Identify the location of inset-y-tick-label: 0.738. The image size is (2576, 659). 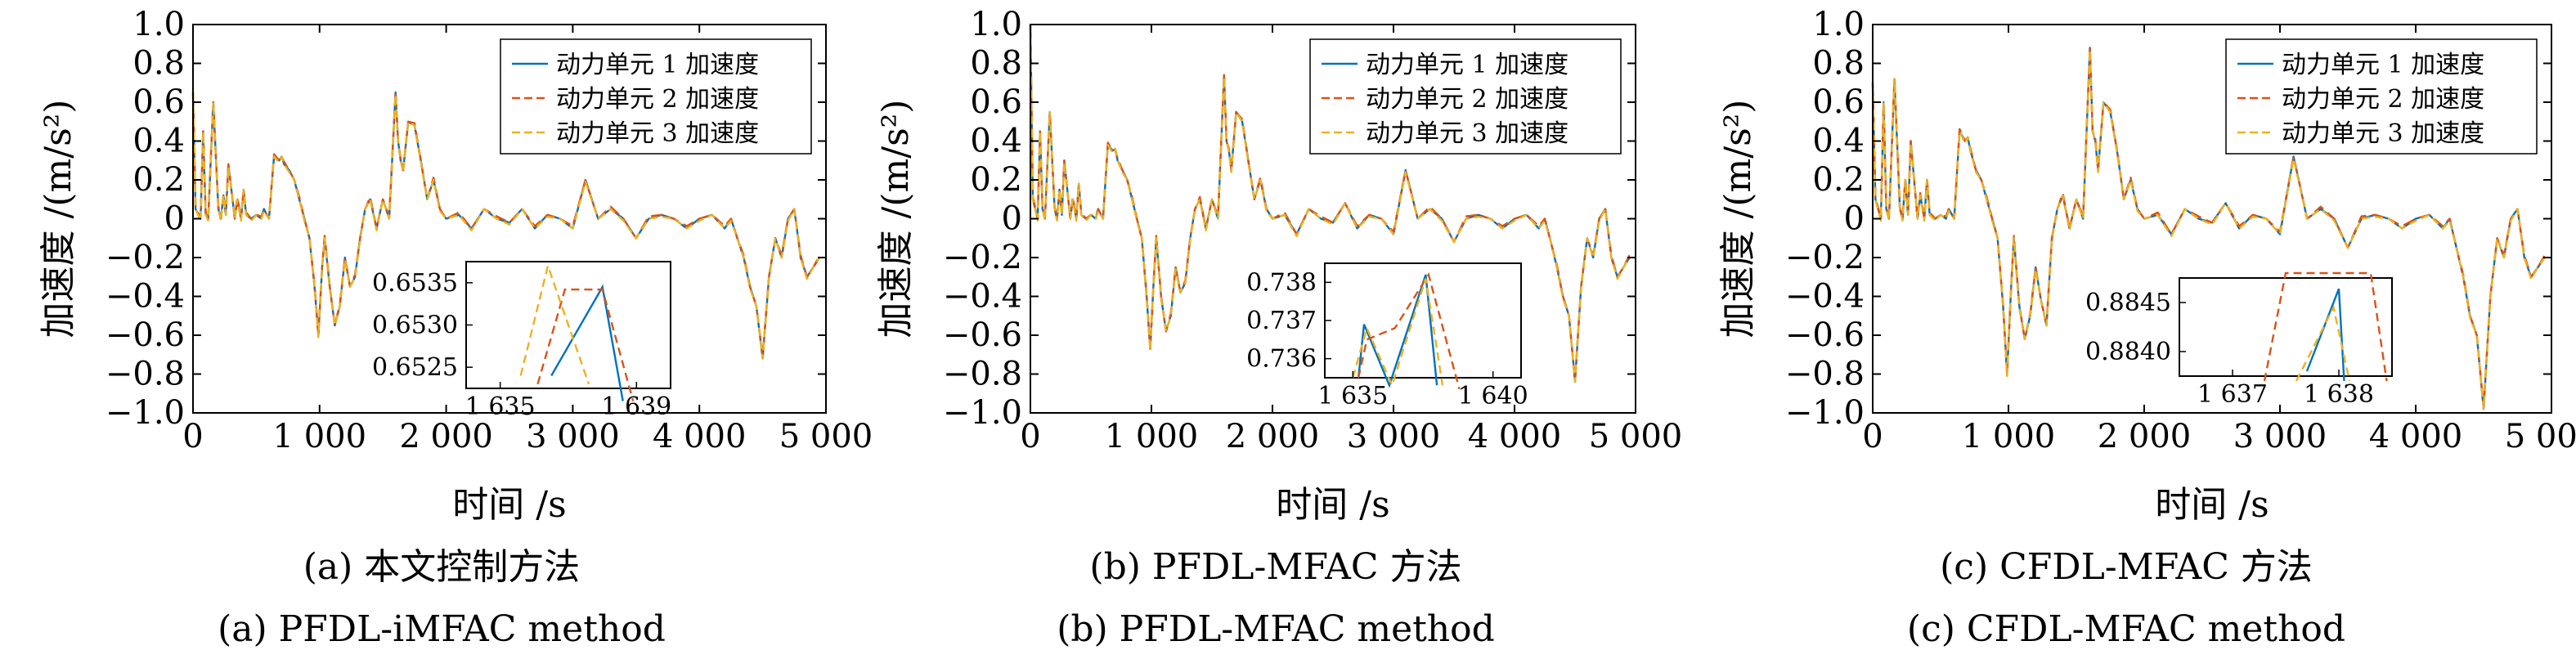
(1281, 282).